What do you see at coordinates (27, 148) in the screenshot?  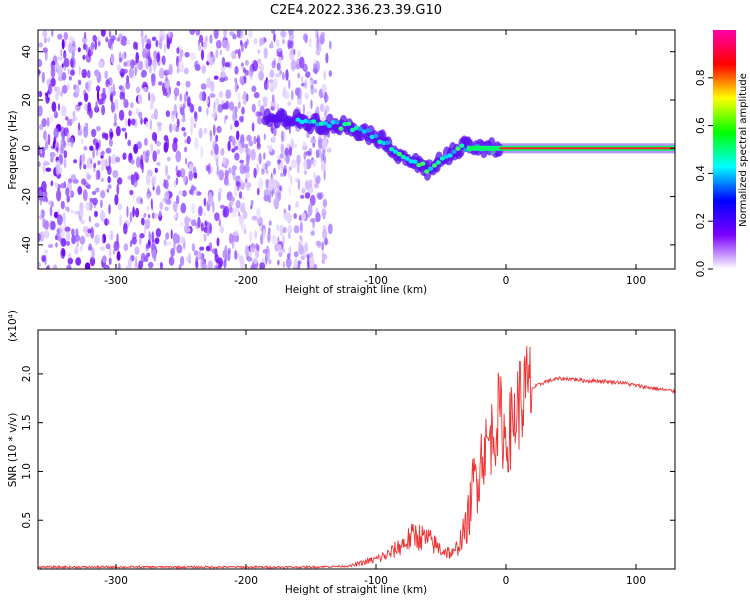 I see `y-tick-label: 0` at bounding box center [27, 148].